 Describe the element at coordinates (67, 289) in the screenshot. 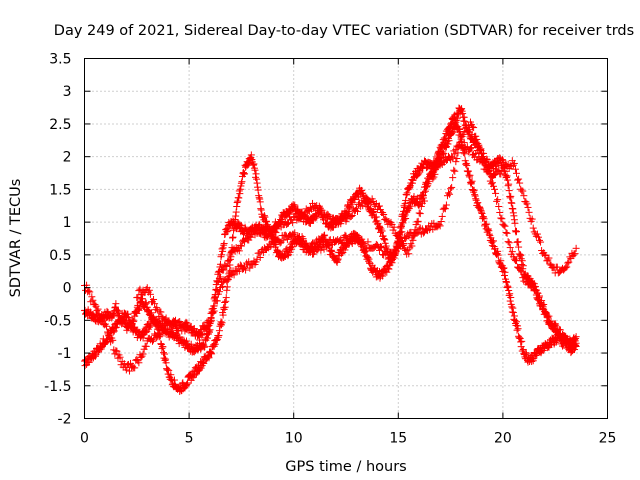

I see `y-tick-label: 0` at that location.